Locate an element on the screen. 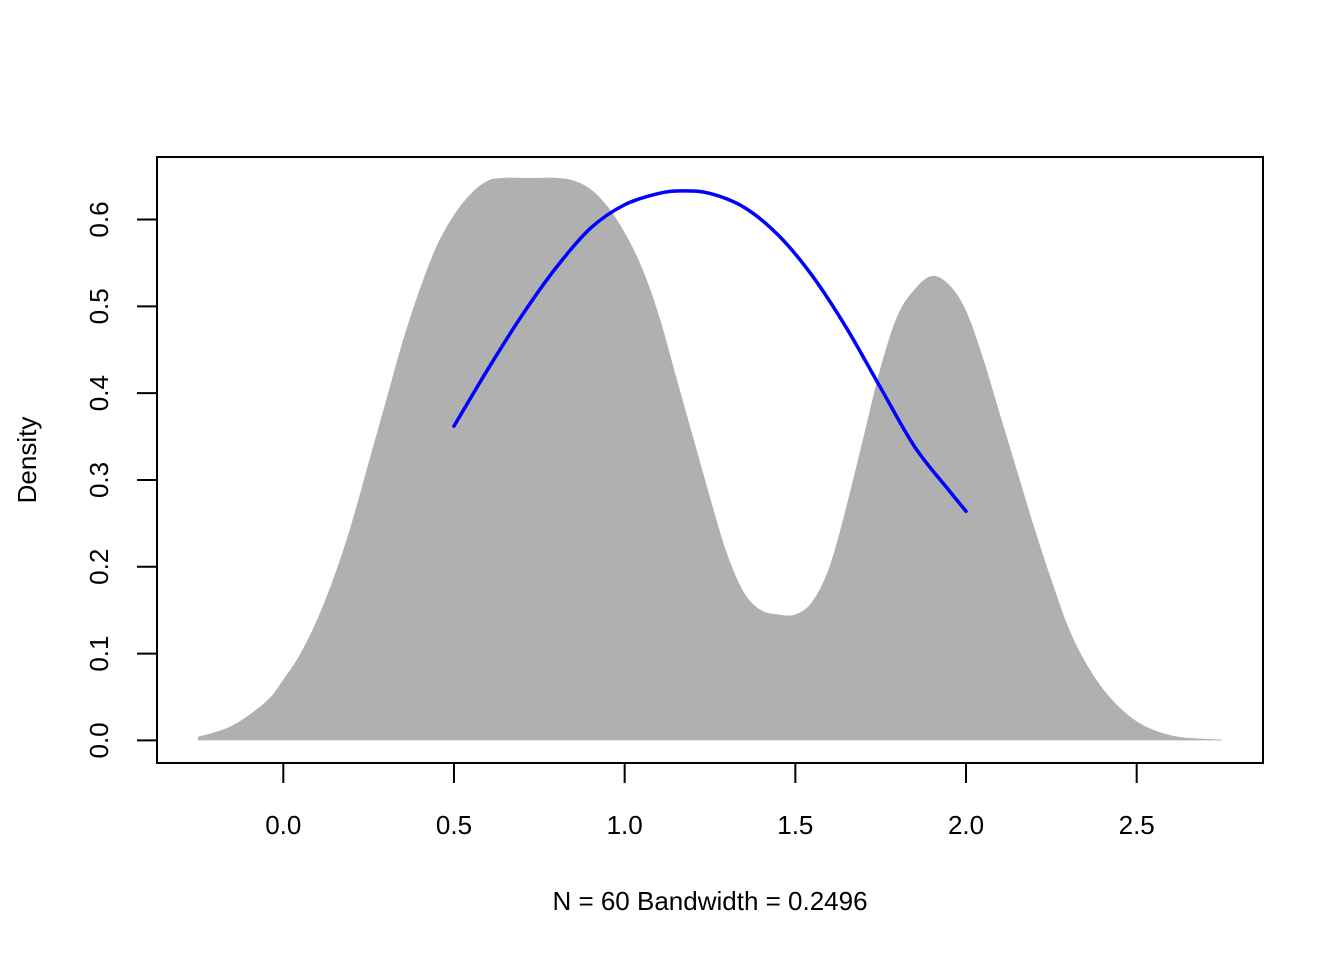  y-axis-label: Density is located at coordinates (27, 460).